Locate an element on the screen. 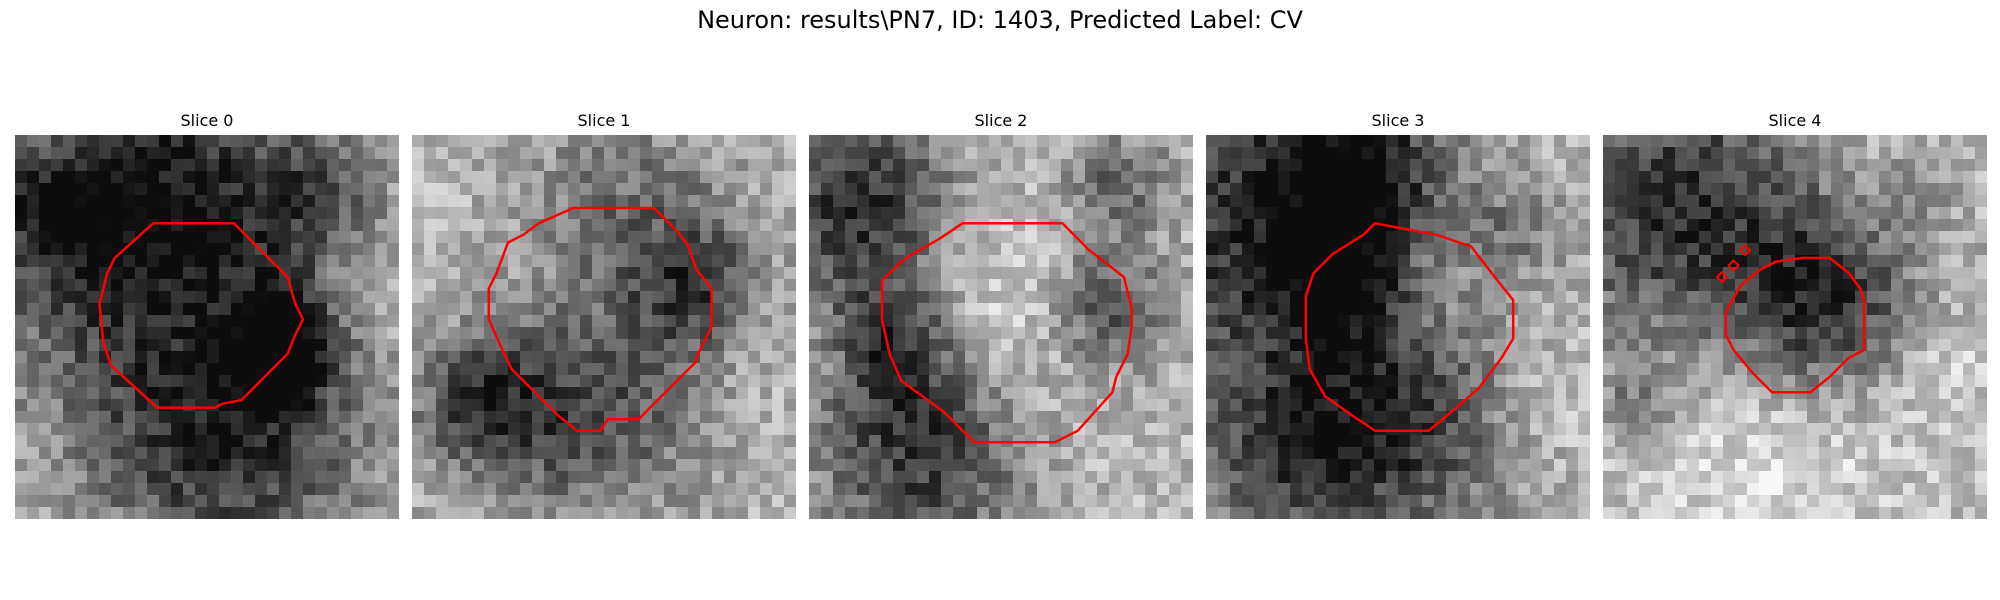  slice-panel-0: Slice 0 is located at coordinates (207, 314).